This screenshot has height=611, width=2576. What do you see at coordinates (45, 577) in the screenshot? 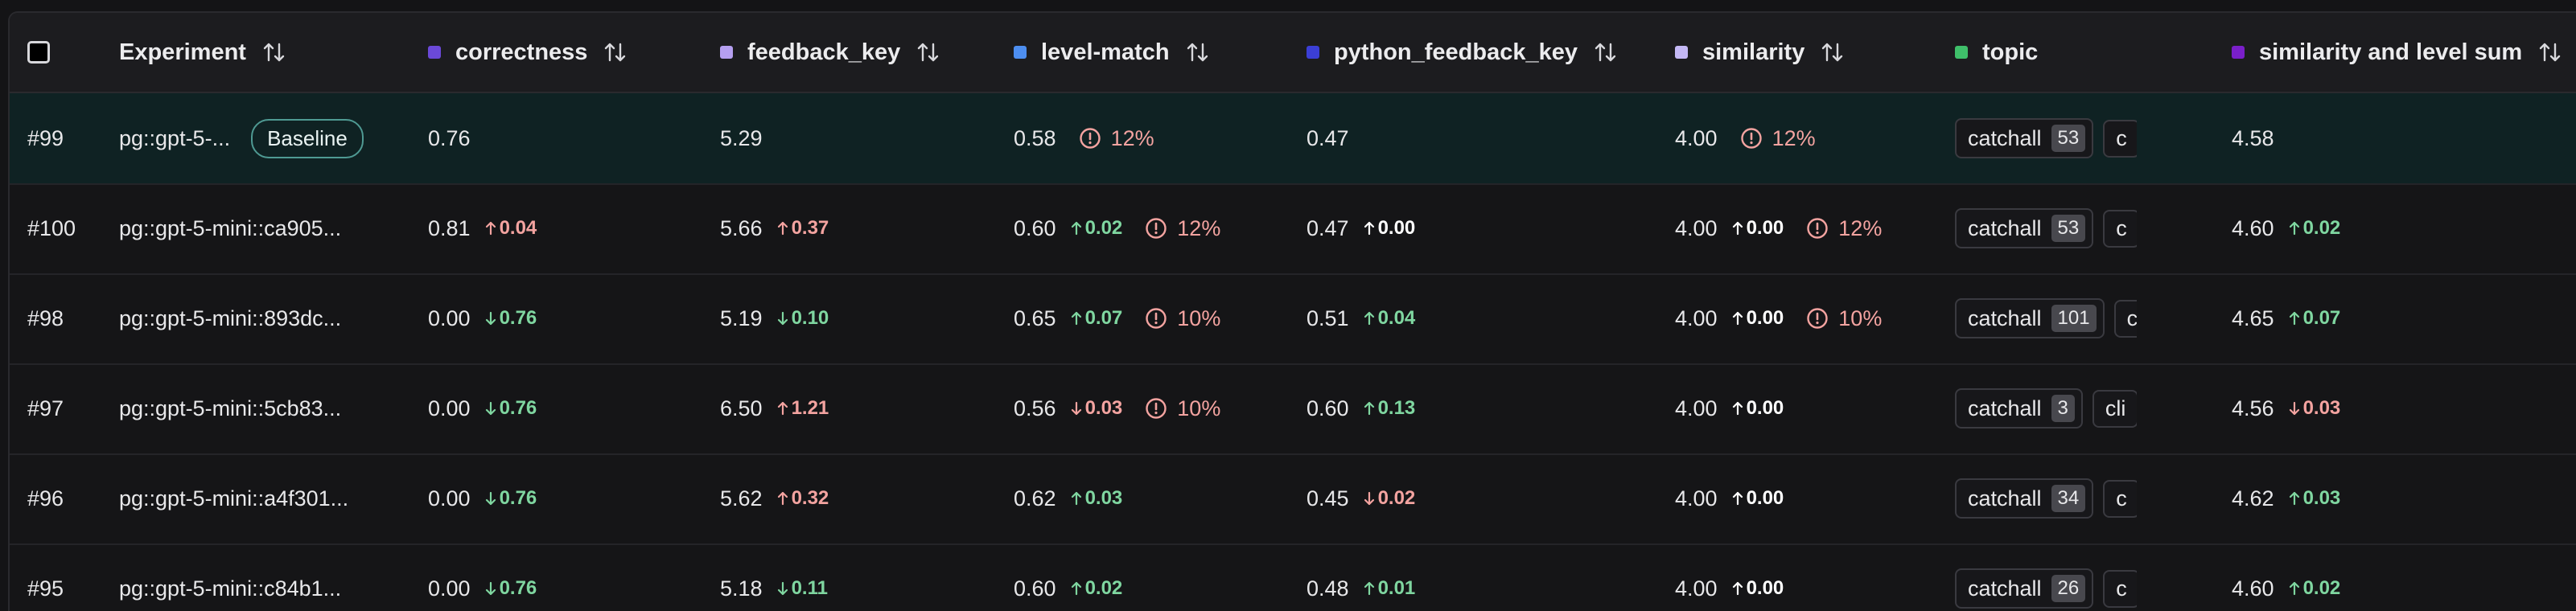
I see `row-id: #95` at bounding box center [45, 577].